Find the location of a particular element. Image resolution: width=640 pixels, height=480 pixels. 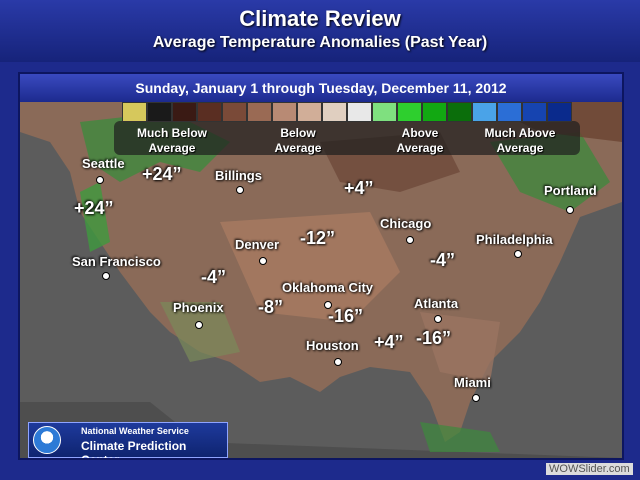

city-marker-billings is located at coordinates (240, 190).